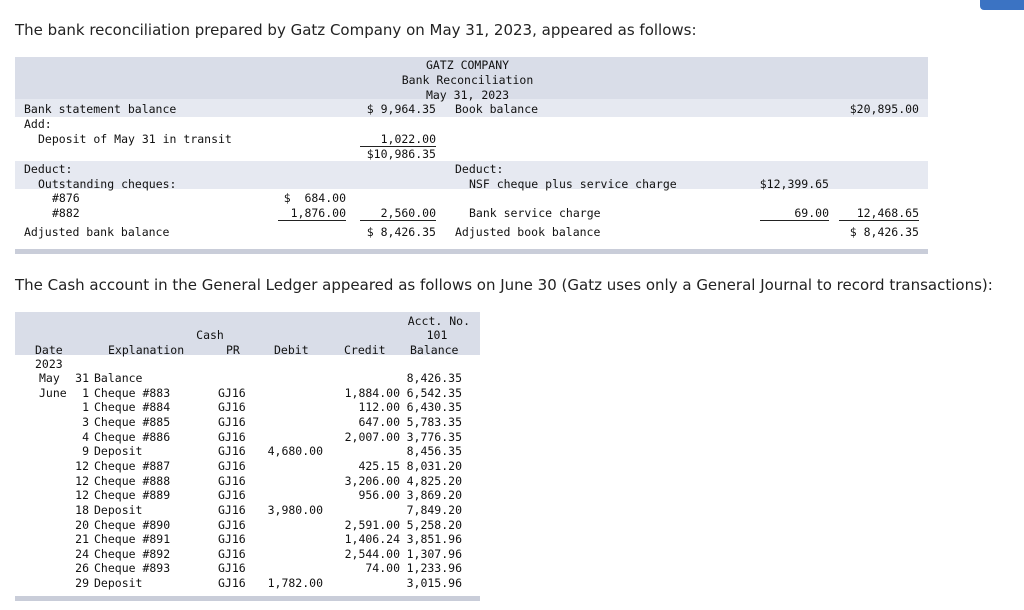  I want to click on ledger-bottom-rule, so click(247, 598).